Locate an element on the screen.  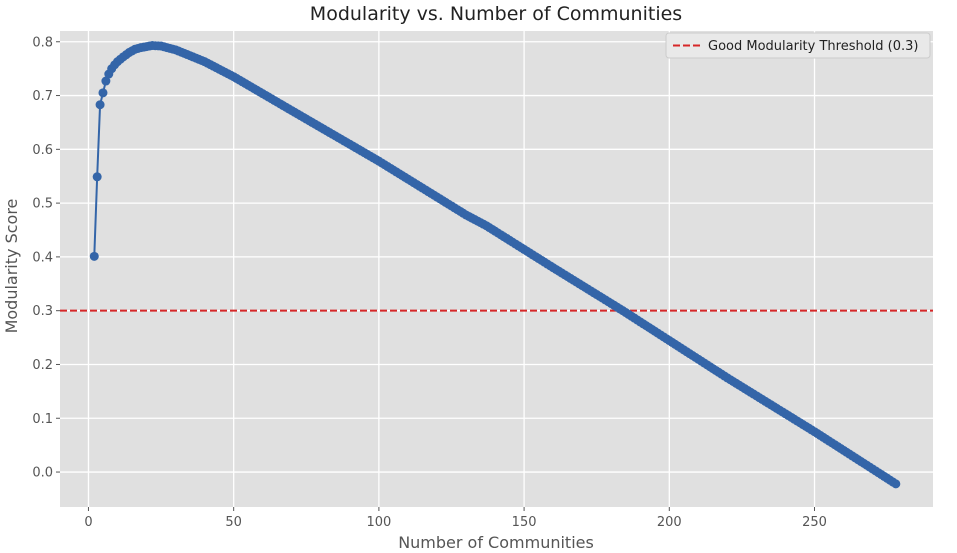
y-tick-label: 0.1 is located at coordinates (42, 419).